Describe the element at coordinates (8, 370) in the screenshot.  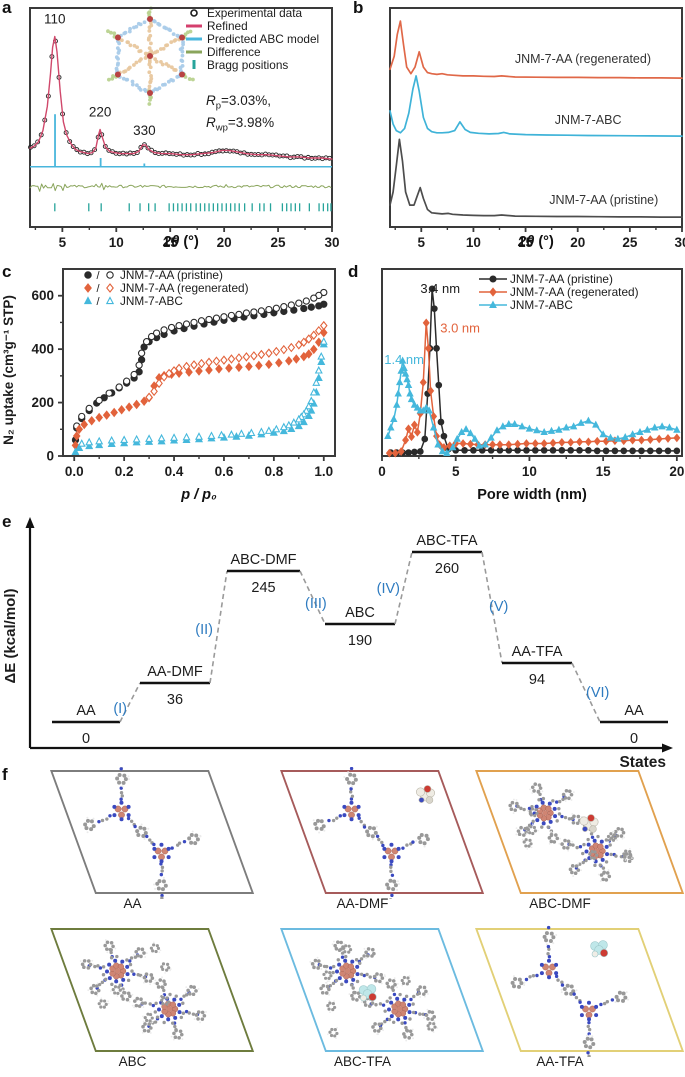
I see `y-axis-title: N₂ uptake (cm³g⁻¹ STP)` at that location.